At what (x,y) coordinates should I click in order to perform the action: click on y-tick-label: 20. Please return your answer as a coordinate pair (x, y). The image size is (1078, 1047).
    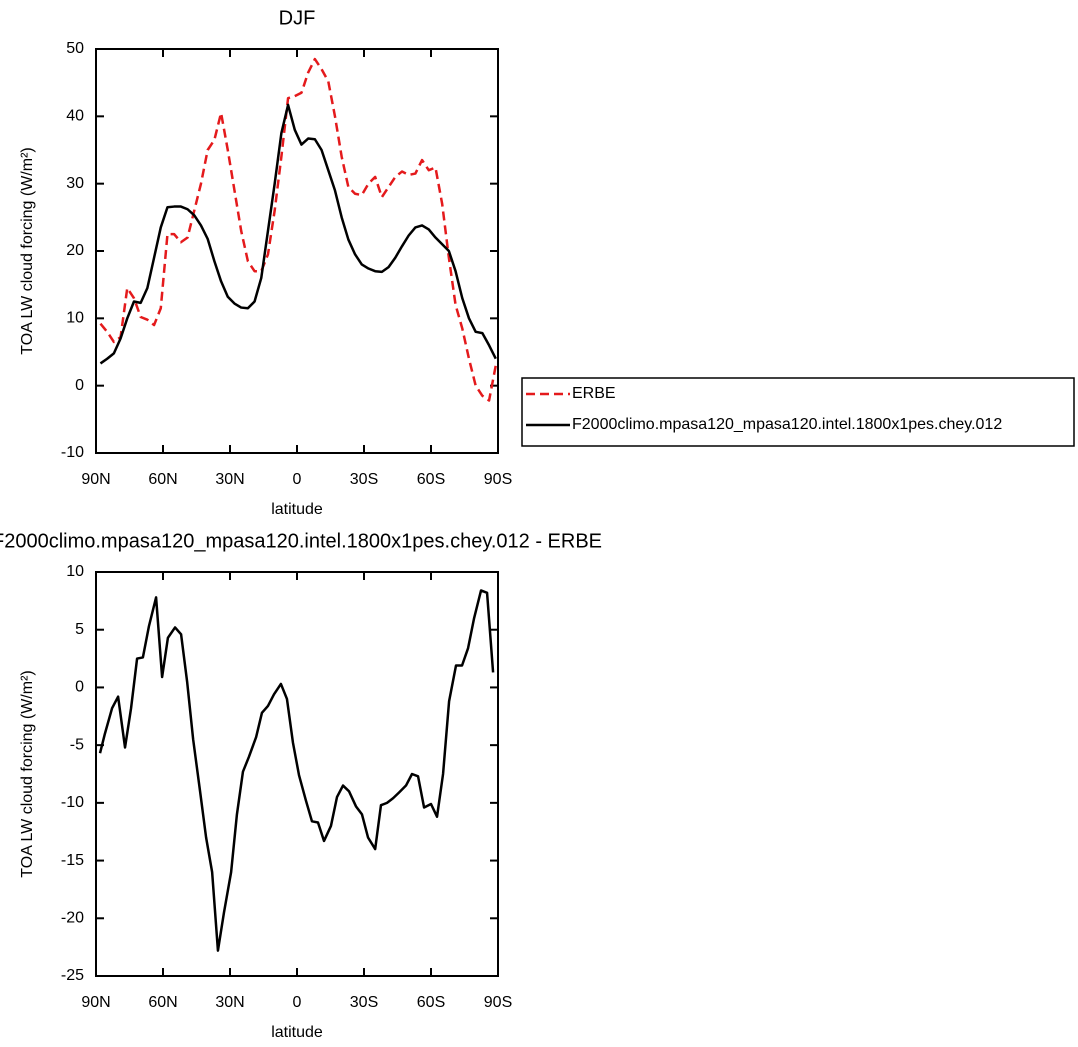
    Looking at the image, I should click on (75, 250).